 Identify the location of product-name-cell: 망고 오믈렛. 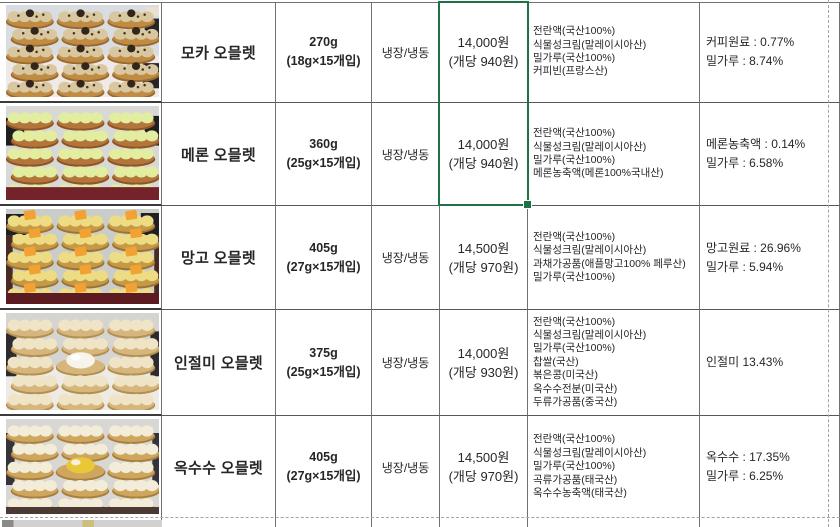
(219, 258).